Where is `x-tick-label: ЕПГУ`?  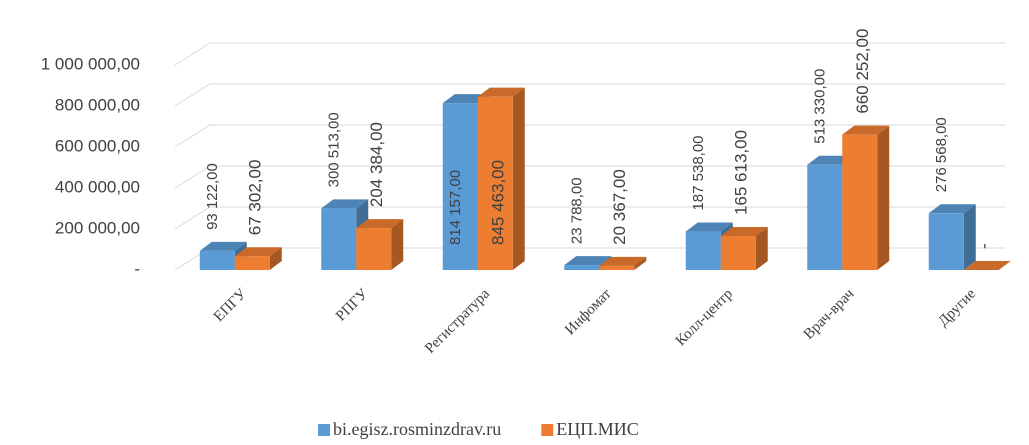 x-tick-label: ЕПГУ is located at coordinates (230, 305).